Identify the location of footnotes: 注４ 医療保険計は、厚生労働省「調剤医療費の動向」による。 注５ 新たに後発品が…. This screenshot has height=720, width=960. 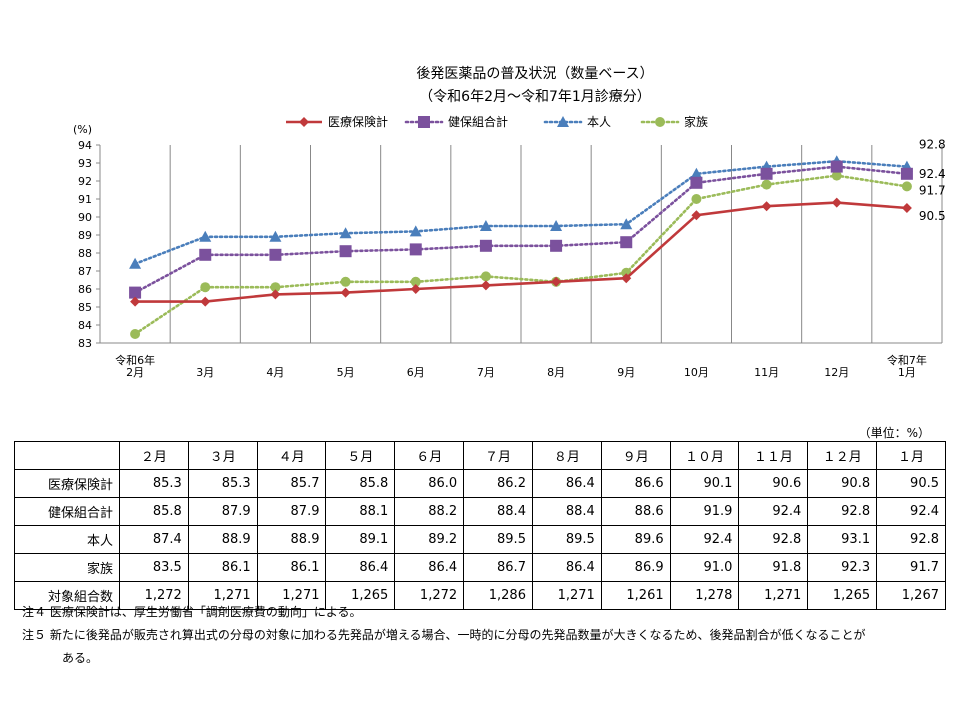
(482, 635).